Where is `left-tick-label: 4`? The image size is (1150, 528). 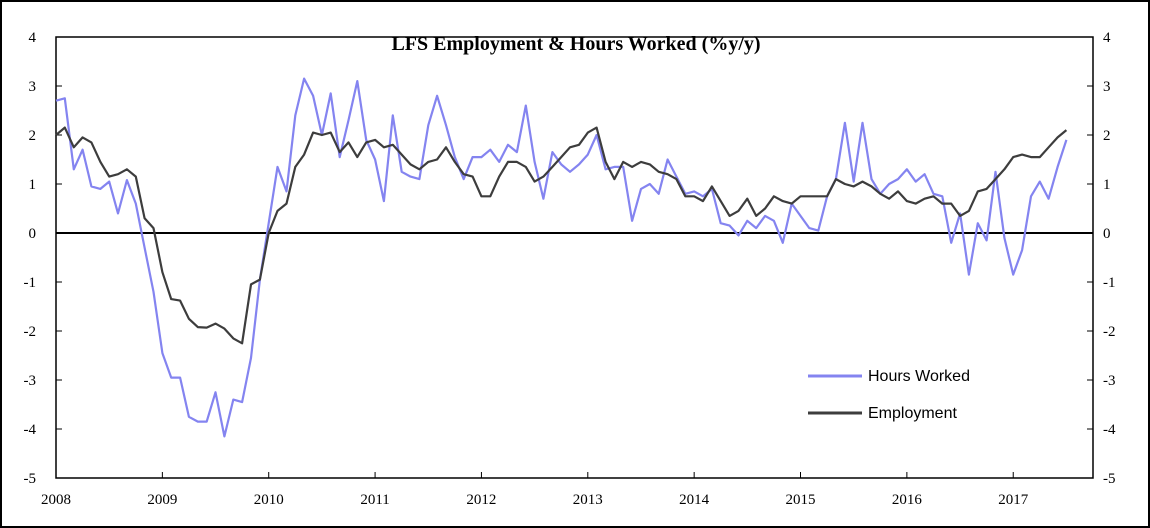
left-tick-label: 4 is located at coordinates (33, 38).